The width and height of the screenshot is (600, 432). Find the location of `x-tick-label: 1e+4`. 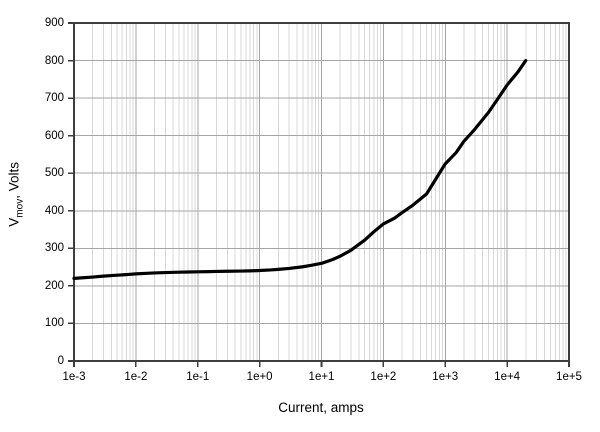

x-tick-label: 1e+4 is located at coordinates (507, 377).